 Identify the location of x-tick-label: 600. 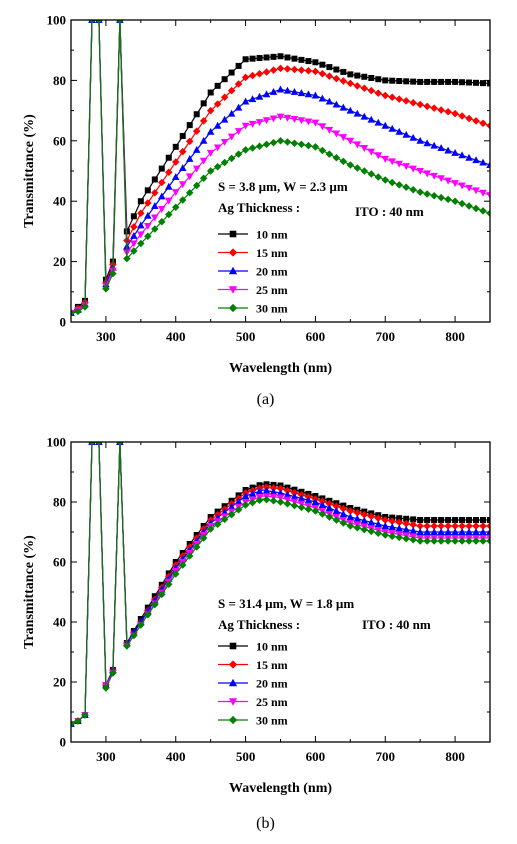
(316, 336).